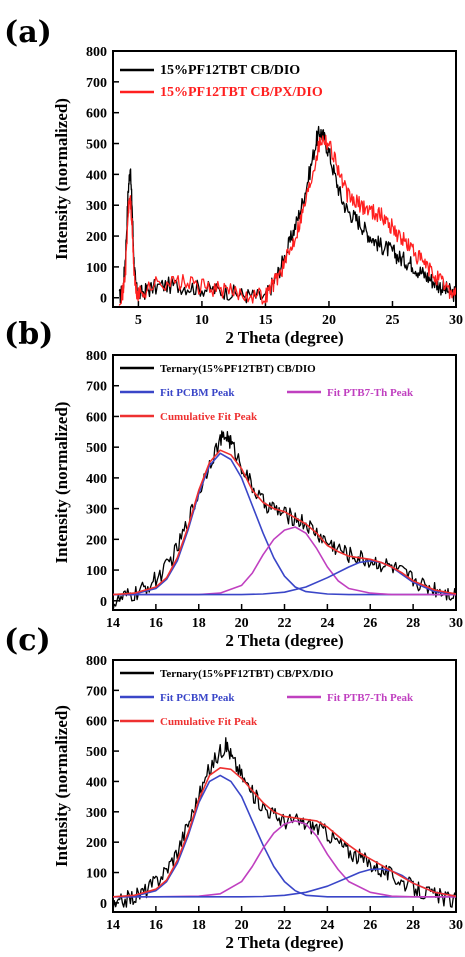  What do you see at coordinates (202, 320) in the screenshot?
I see `x-tick-label: 10` at bounding box center [202, 320].